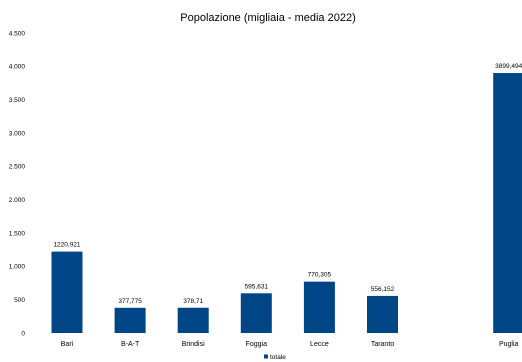 The image size is (522, 362). I want to click on legend: totale, so click(275, 357).